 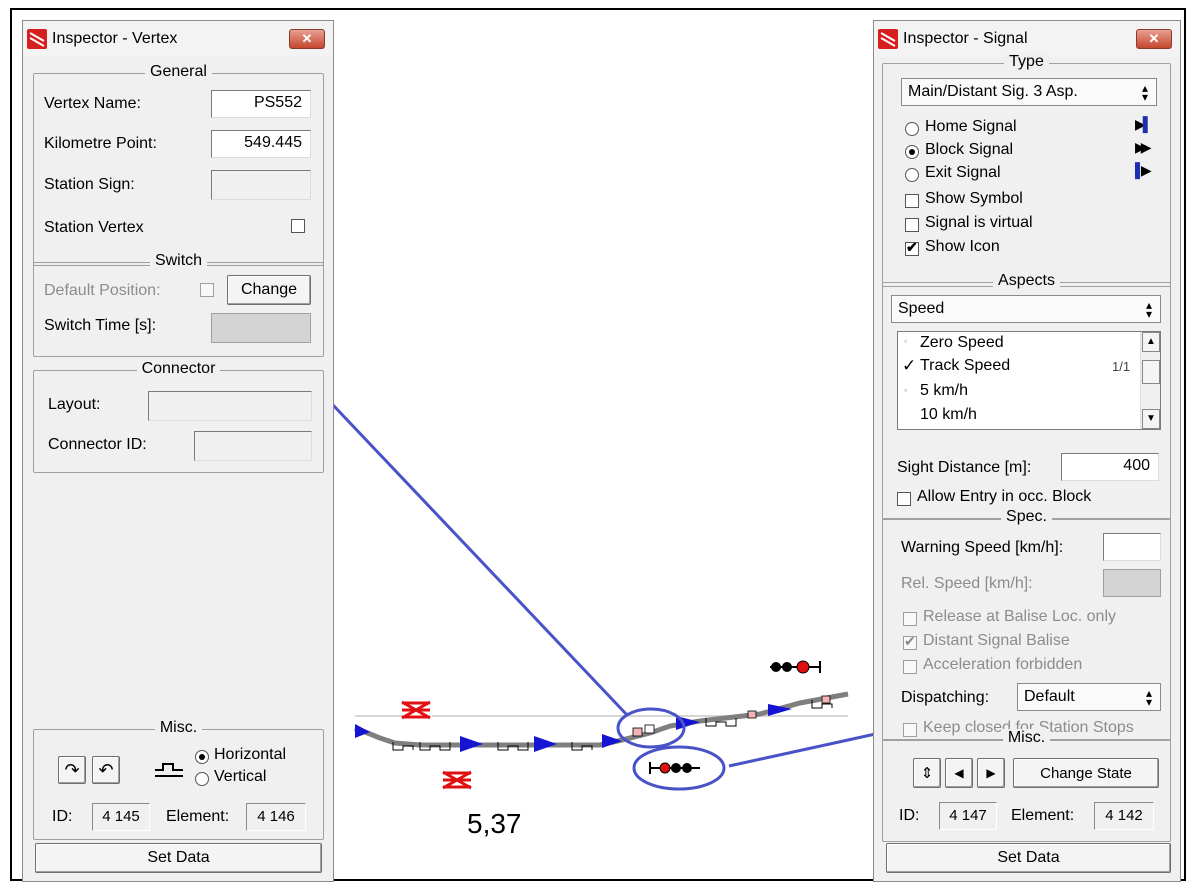 I want to click on exit-signal-icon: ▌▶, so click(x=1143, y=170).